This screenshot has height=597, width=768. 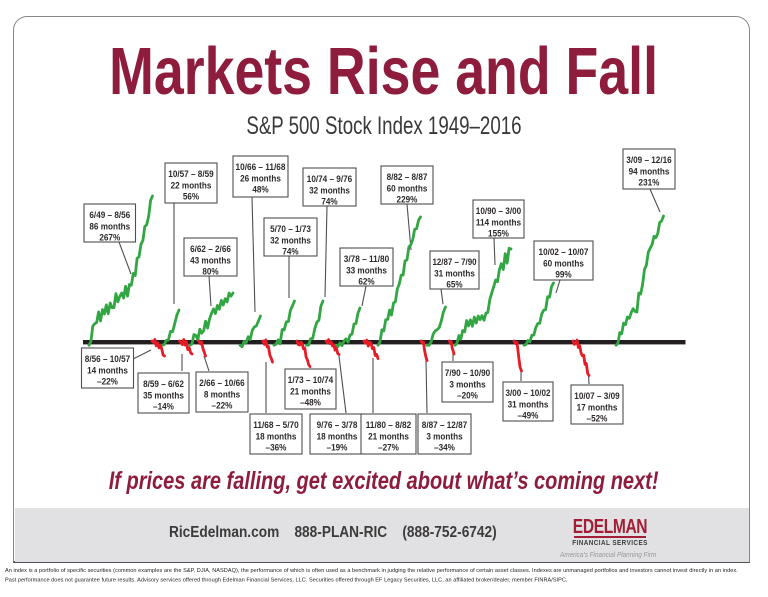 What do you see at coordinates (454, 284) in the screenshot?
I see `svg-text: 65%` at bounding box center [454, 284].